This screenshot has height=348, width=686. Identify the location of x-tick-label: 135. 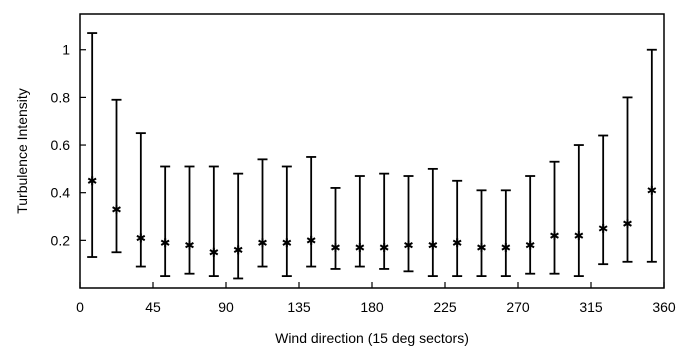
(299, 307).